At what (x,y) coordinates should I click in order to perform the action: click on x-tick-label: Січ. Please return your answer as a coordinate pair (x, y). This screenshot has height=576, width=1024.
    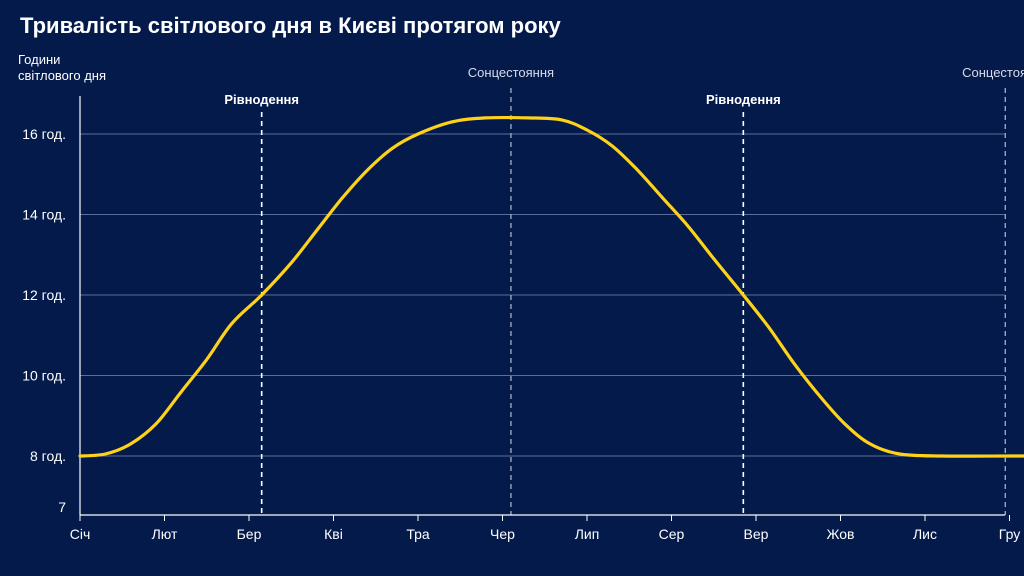
    Looking at the image, I should click on (80, 534).